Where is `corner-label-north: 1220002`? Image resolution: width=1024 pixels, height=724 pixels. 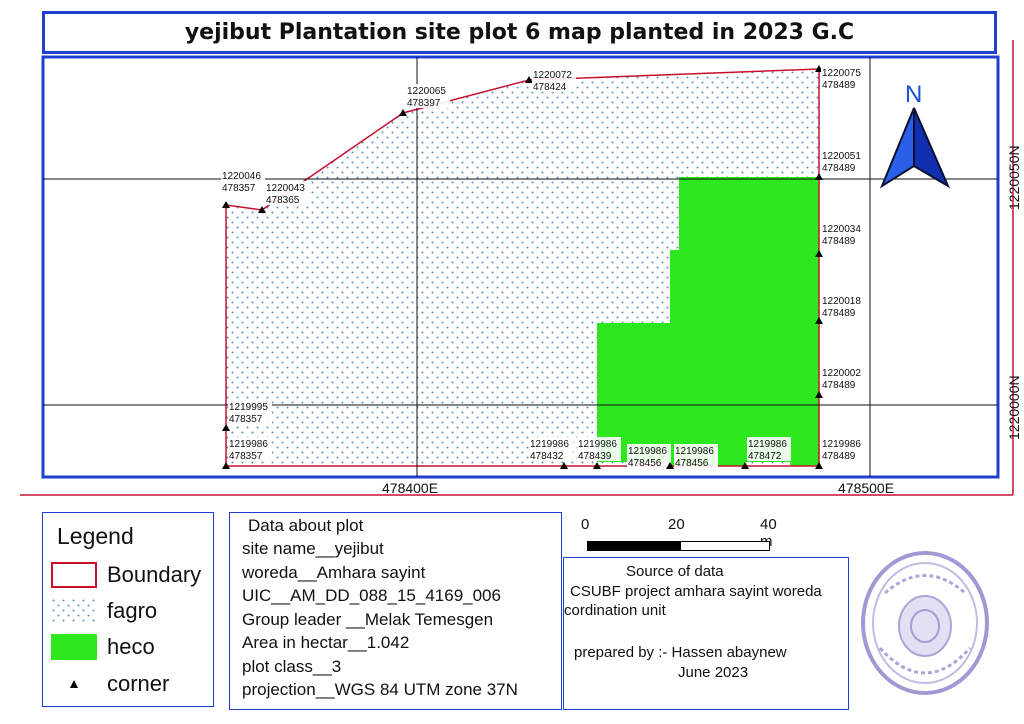
corner-label-north: 1220002 is located at coordinates (841, 373).